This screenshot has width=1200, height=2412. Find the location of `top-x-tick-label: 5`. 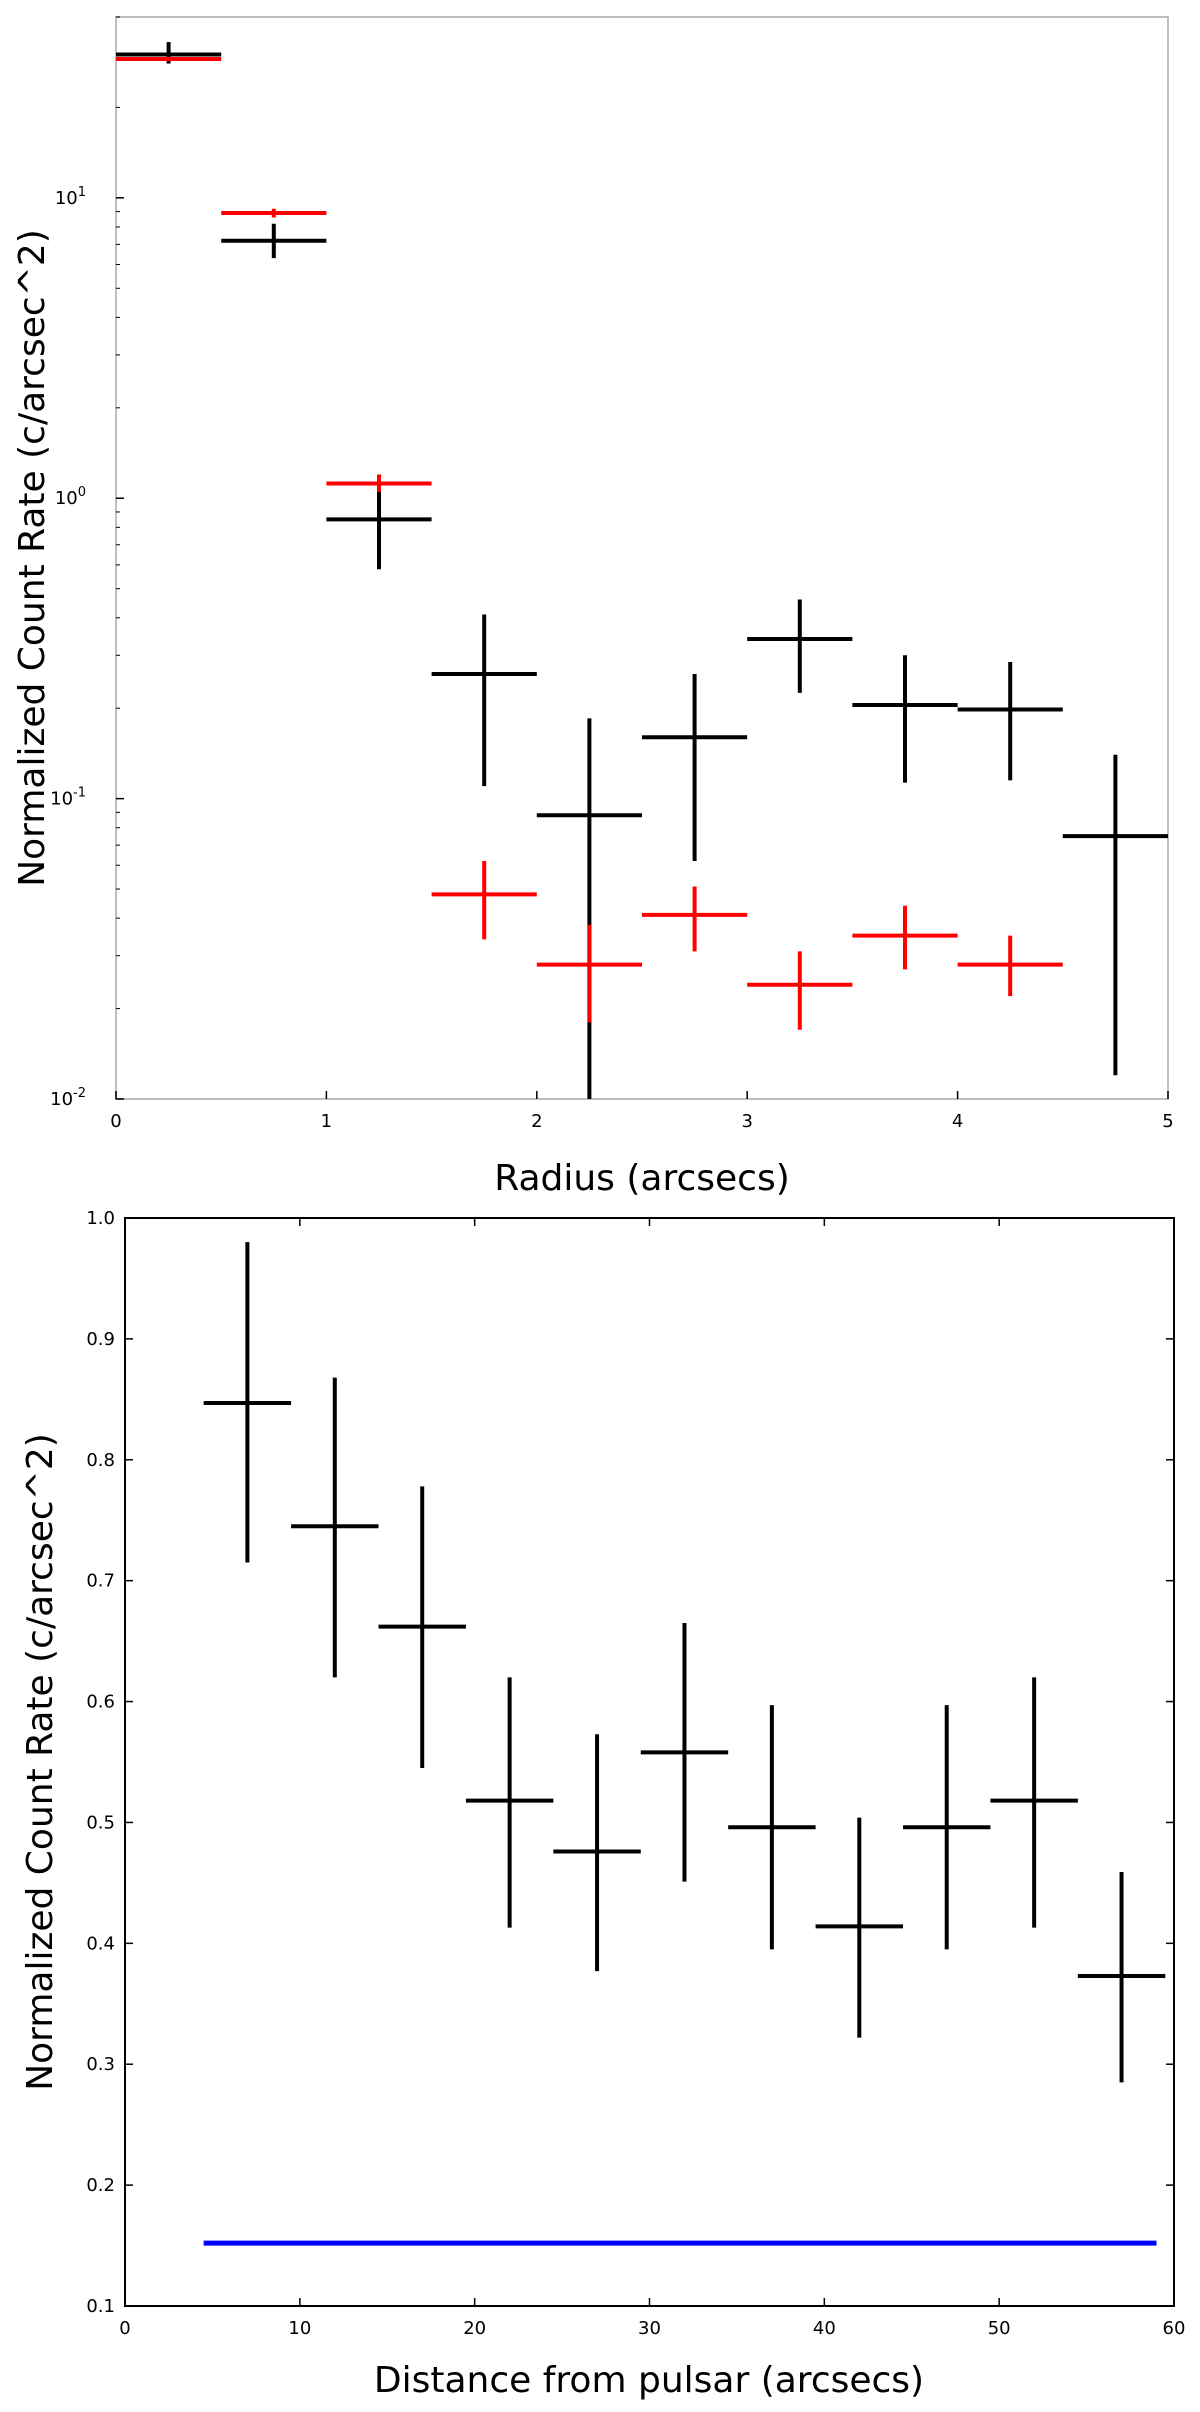

top-x-tick-label: 5 is located at coordinates (1167, 1121).